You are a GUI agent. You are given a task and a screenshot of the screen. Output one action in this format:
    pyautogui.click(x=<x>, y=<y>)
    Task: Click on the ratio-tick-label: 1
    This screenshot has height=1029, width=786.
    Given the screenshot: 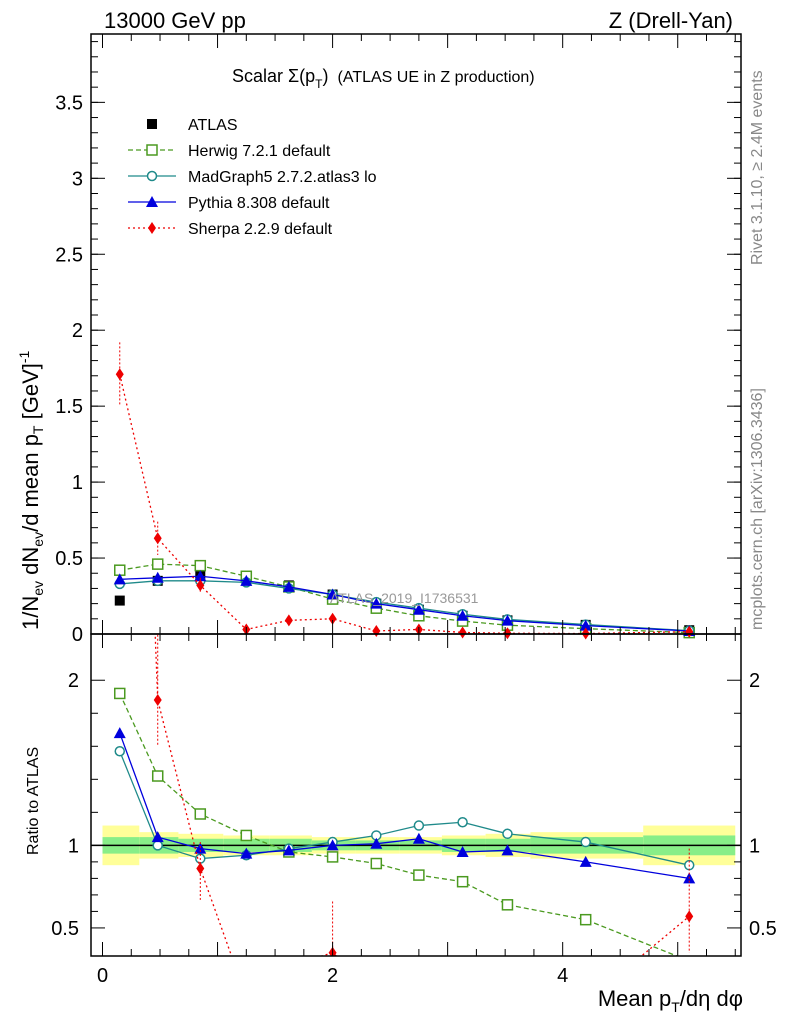 What is the action you would take?
    pyautogui.click(x=73, y=846)
    